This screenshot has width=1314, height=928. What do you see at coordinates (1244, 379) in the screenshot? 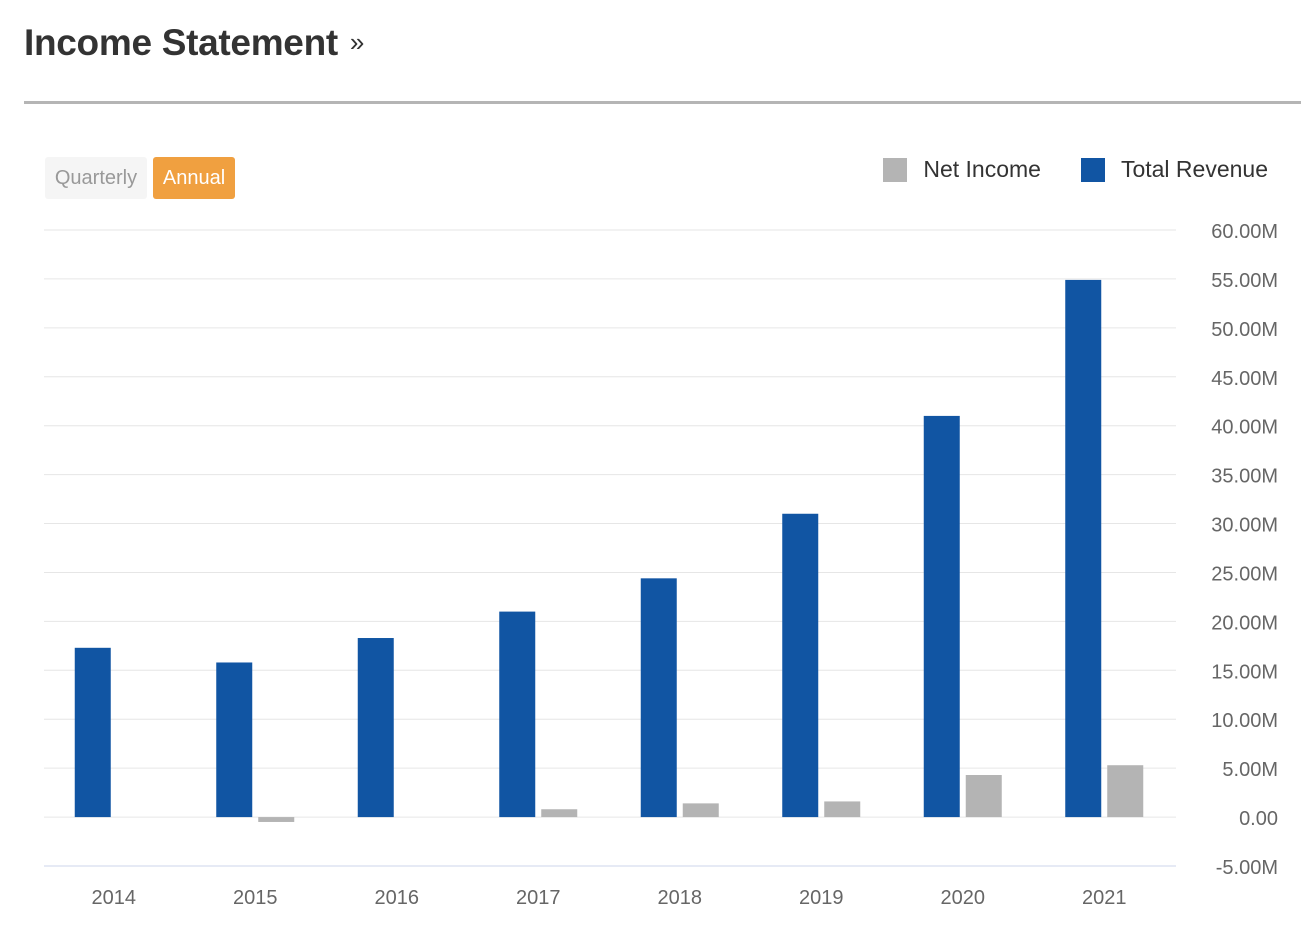
I see `y-tick-label: 45.00M` at bounding box center [1244, 379].